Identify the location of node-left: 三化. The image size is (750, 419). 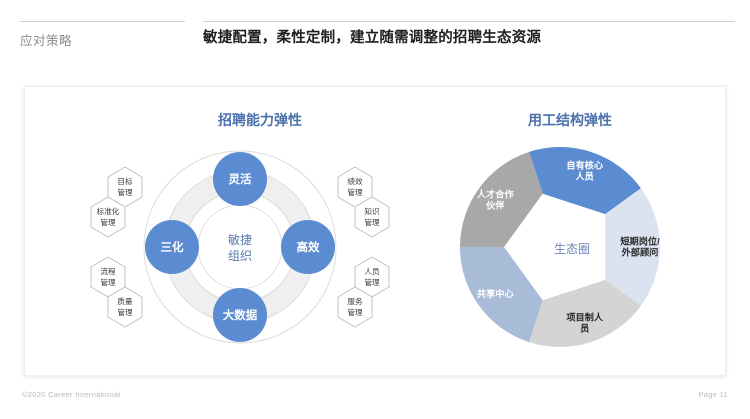
(172, 247).